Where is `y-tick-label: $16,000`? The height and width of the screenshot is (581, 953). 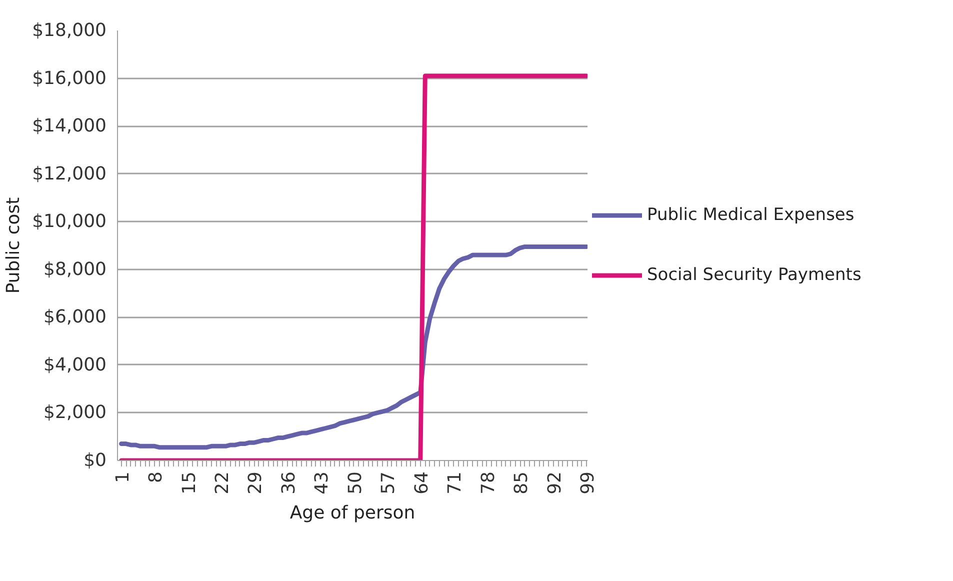
y-tick-label: $16,000 is located at coordinates (69, 78).